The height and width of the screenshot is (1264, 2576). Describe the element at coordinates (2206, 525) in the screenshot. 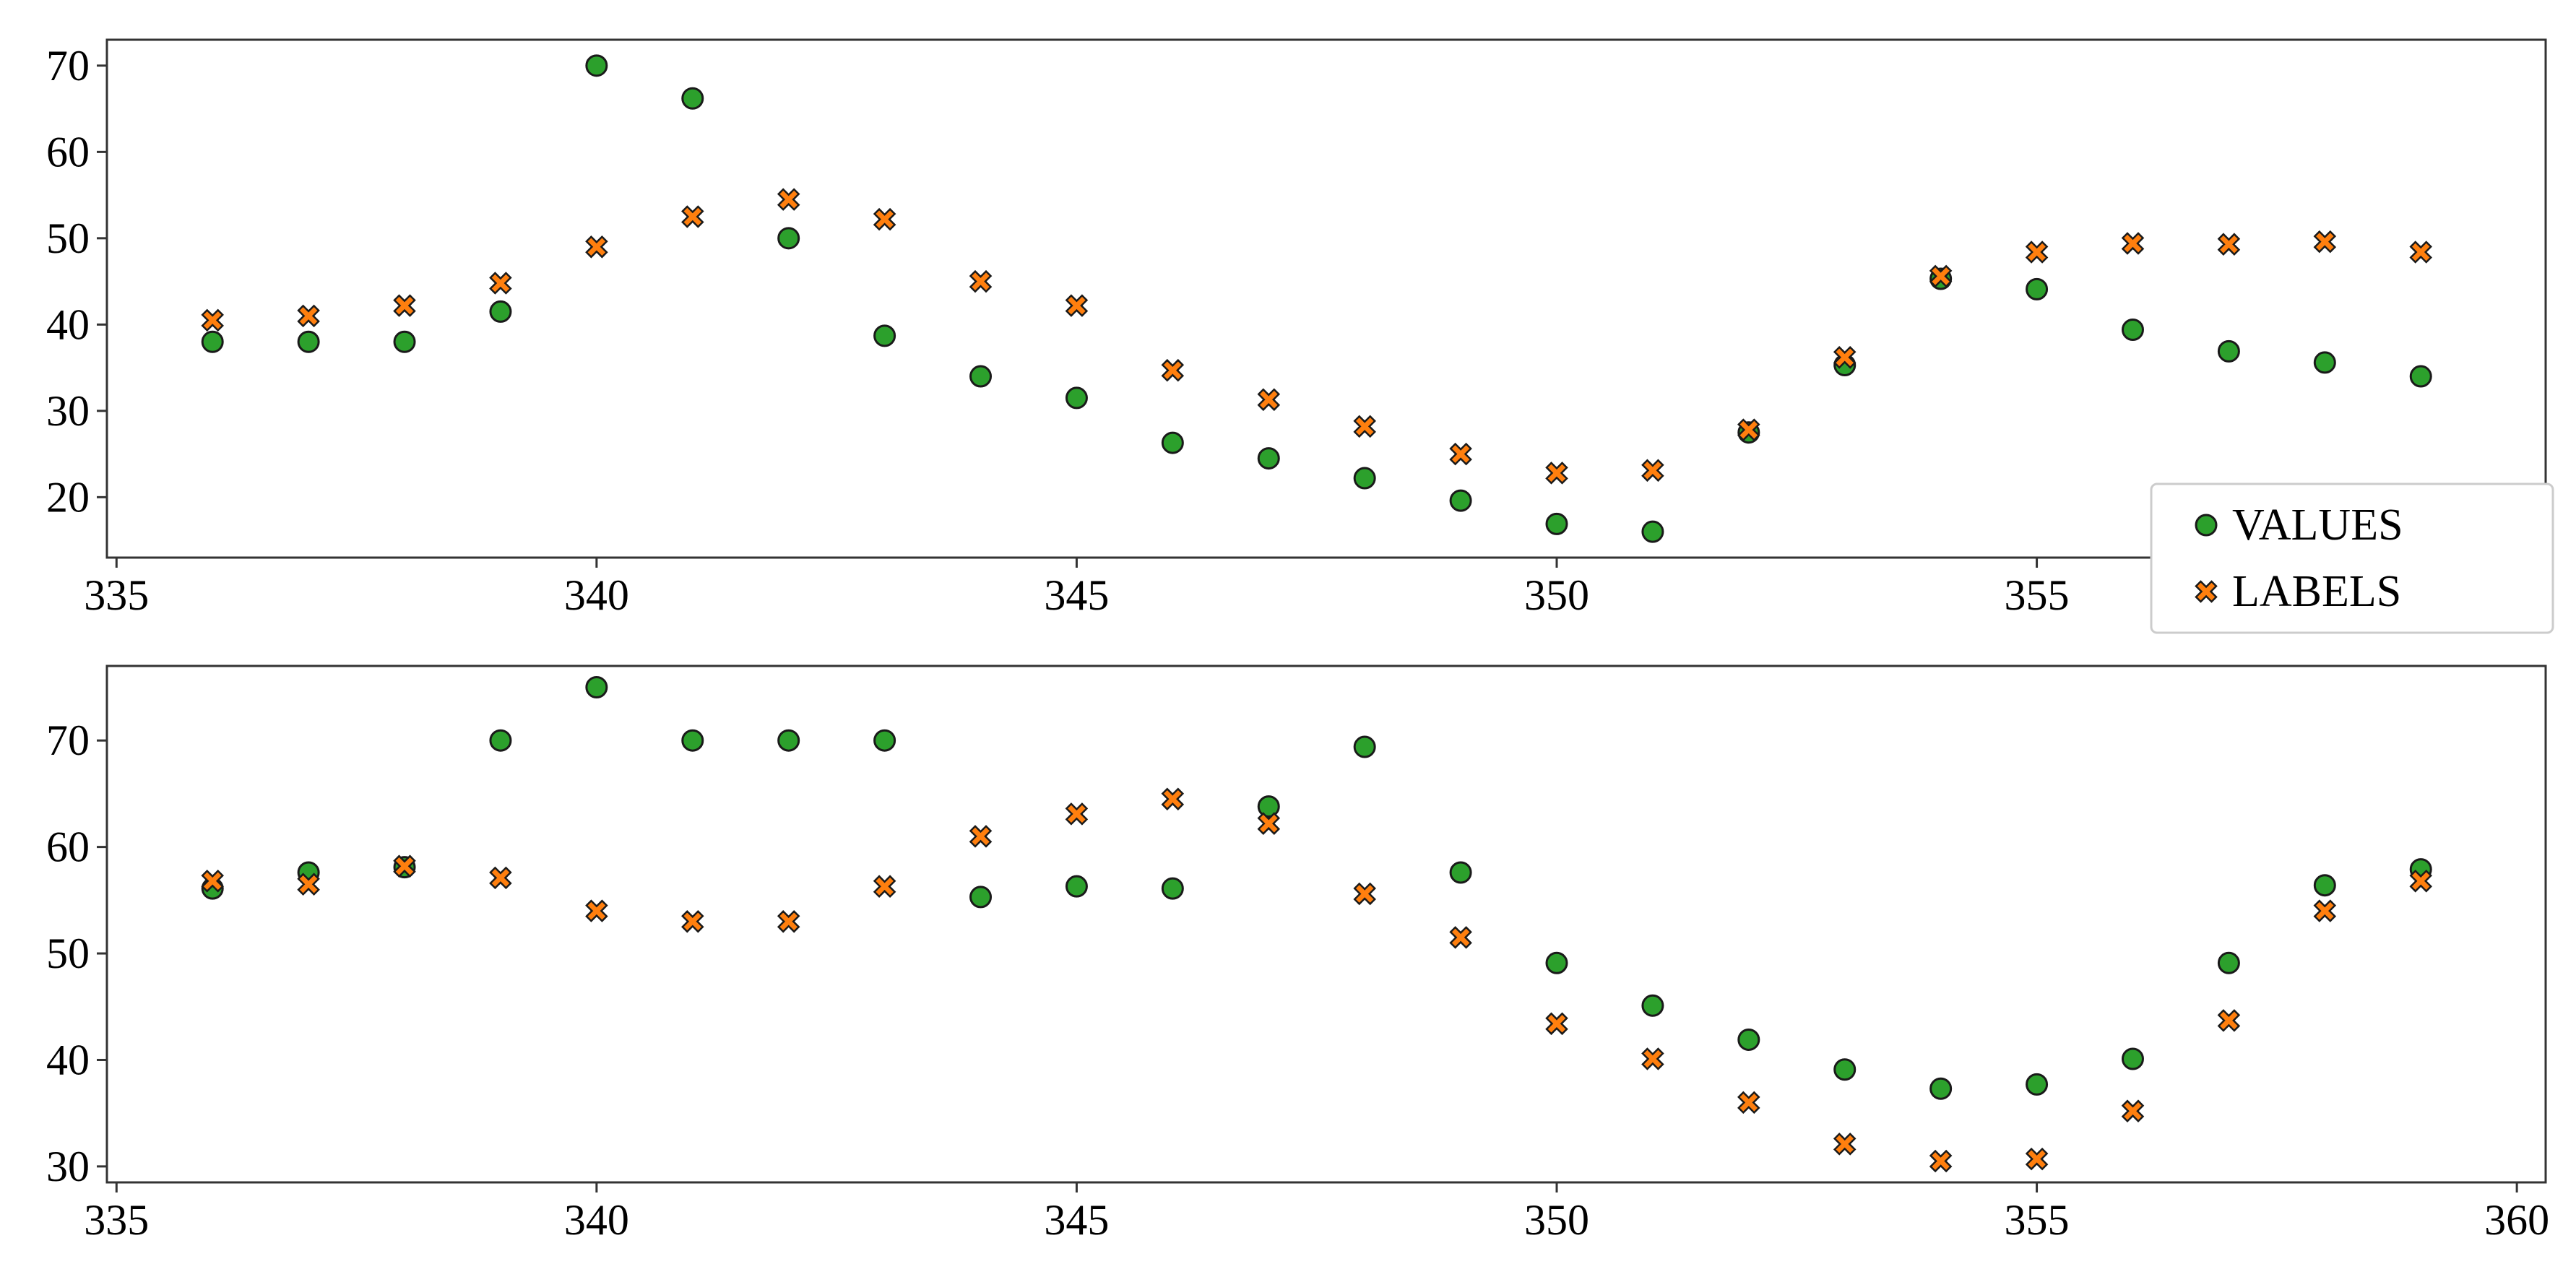

I see `legend-values-marker` at that location.